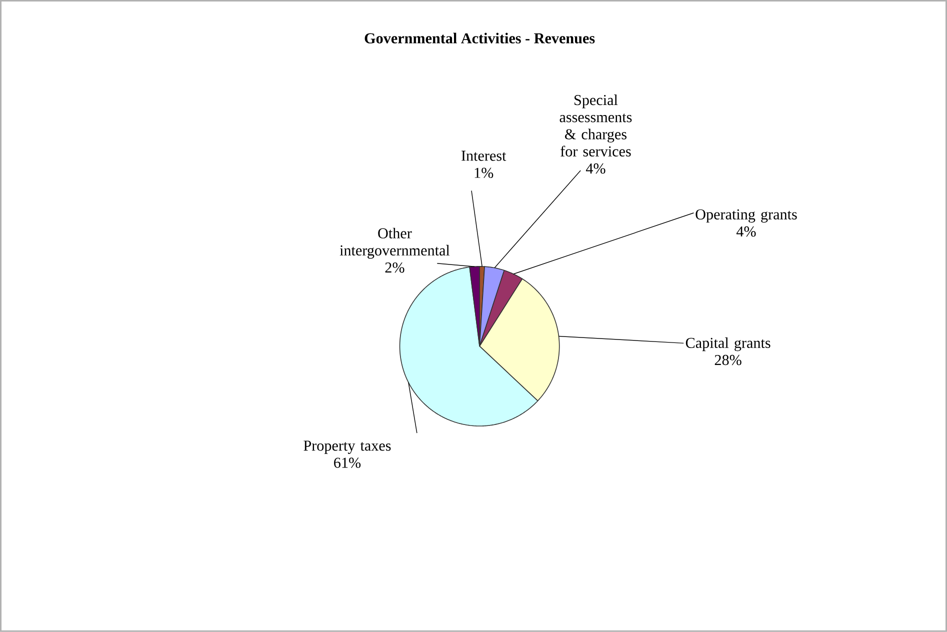 Image resolution: width=947 pixels, height=632 pixels. What do you see at coordinates (395, 243) in the screenshot?
I see `slice-label: Other intergovernmental` at bounding box center [395, 243].